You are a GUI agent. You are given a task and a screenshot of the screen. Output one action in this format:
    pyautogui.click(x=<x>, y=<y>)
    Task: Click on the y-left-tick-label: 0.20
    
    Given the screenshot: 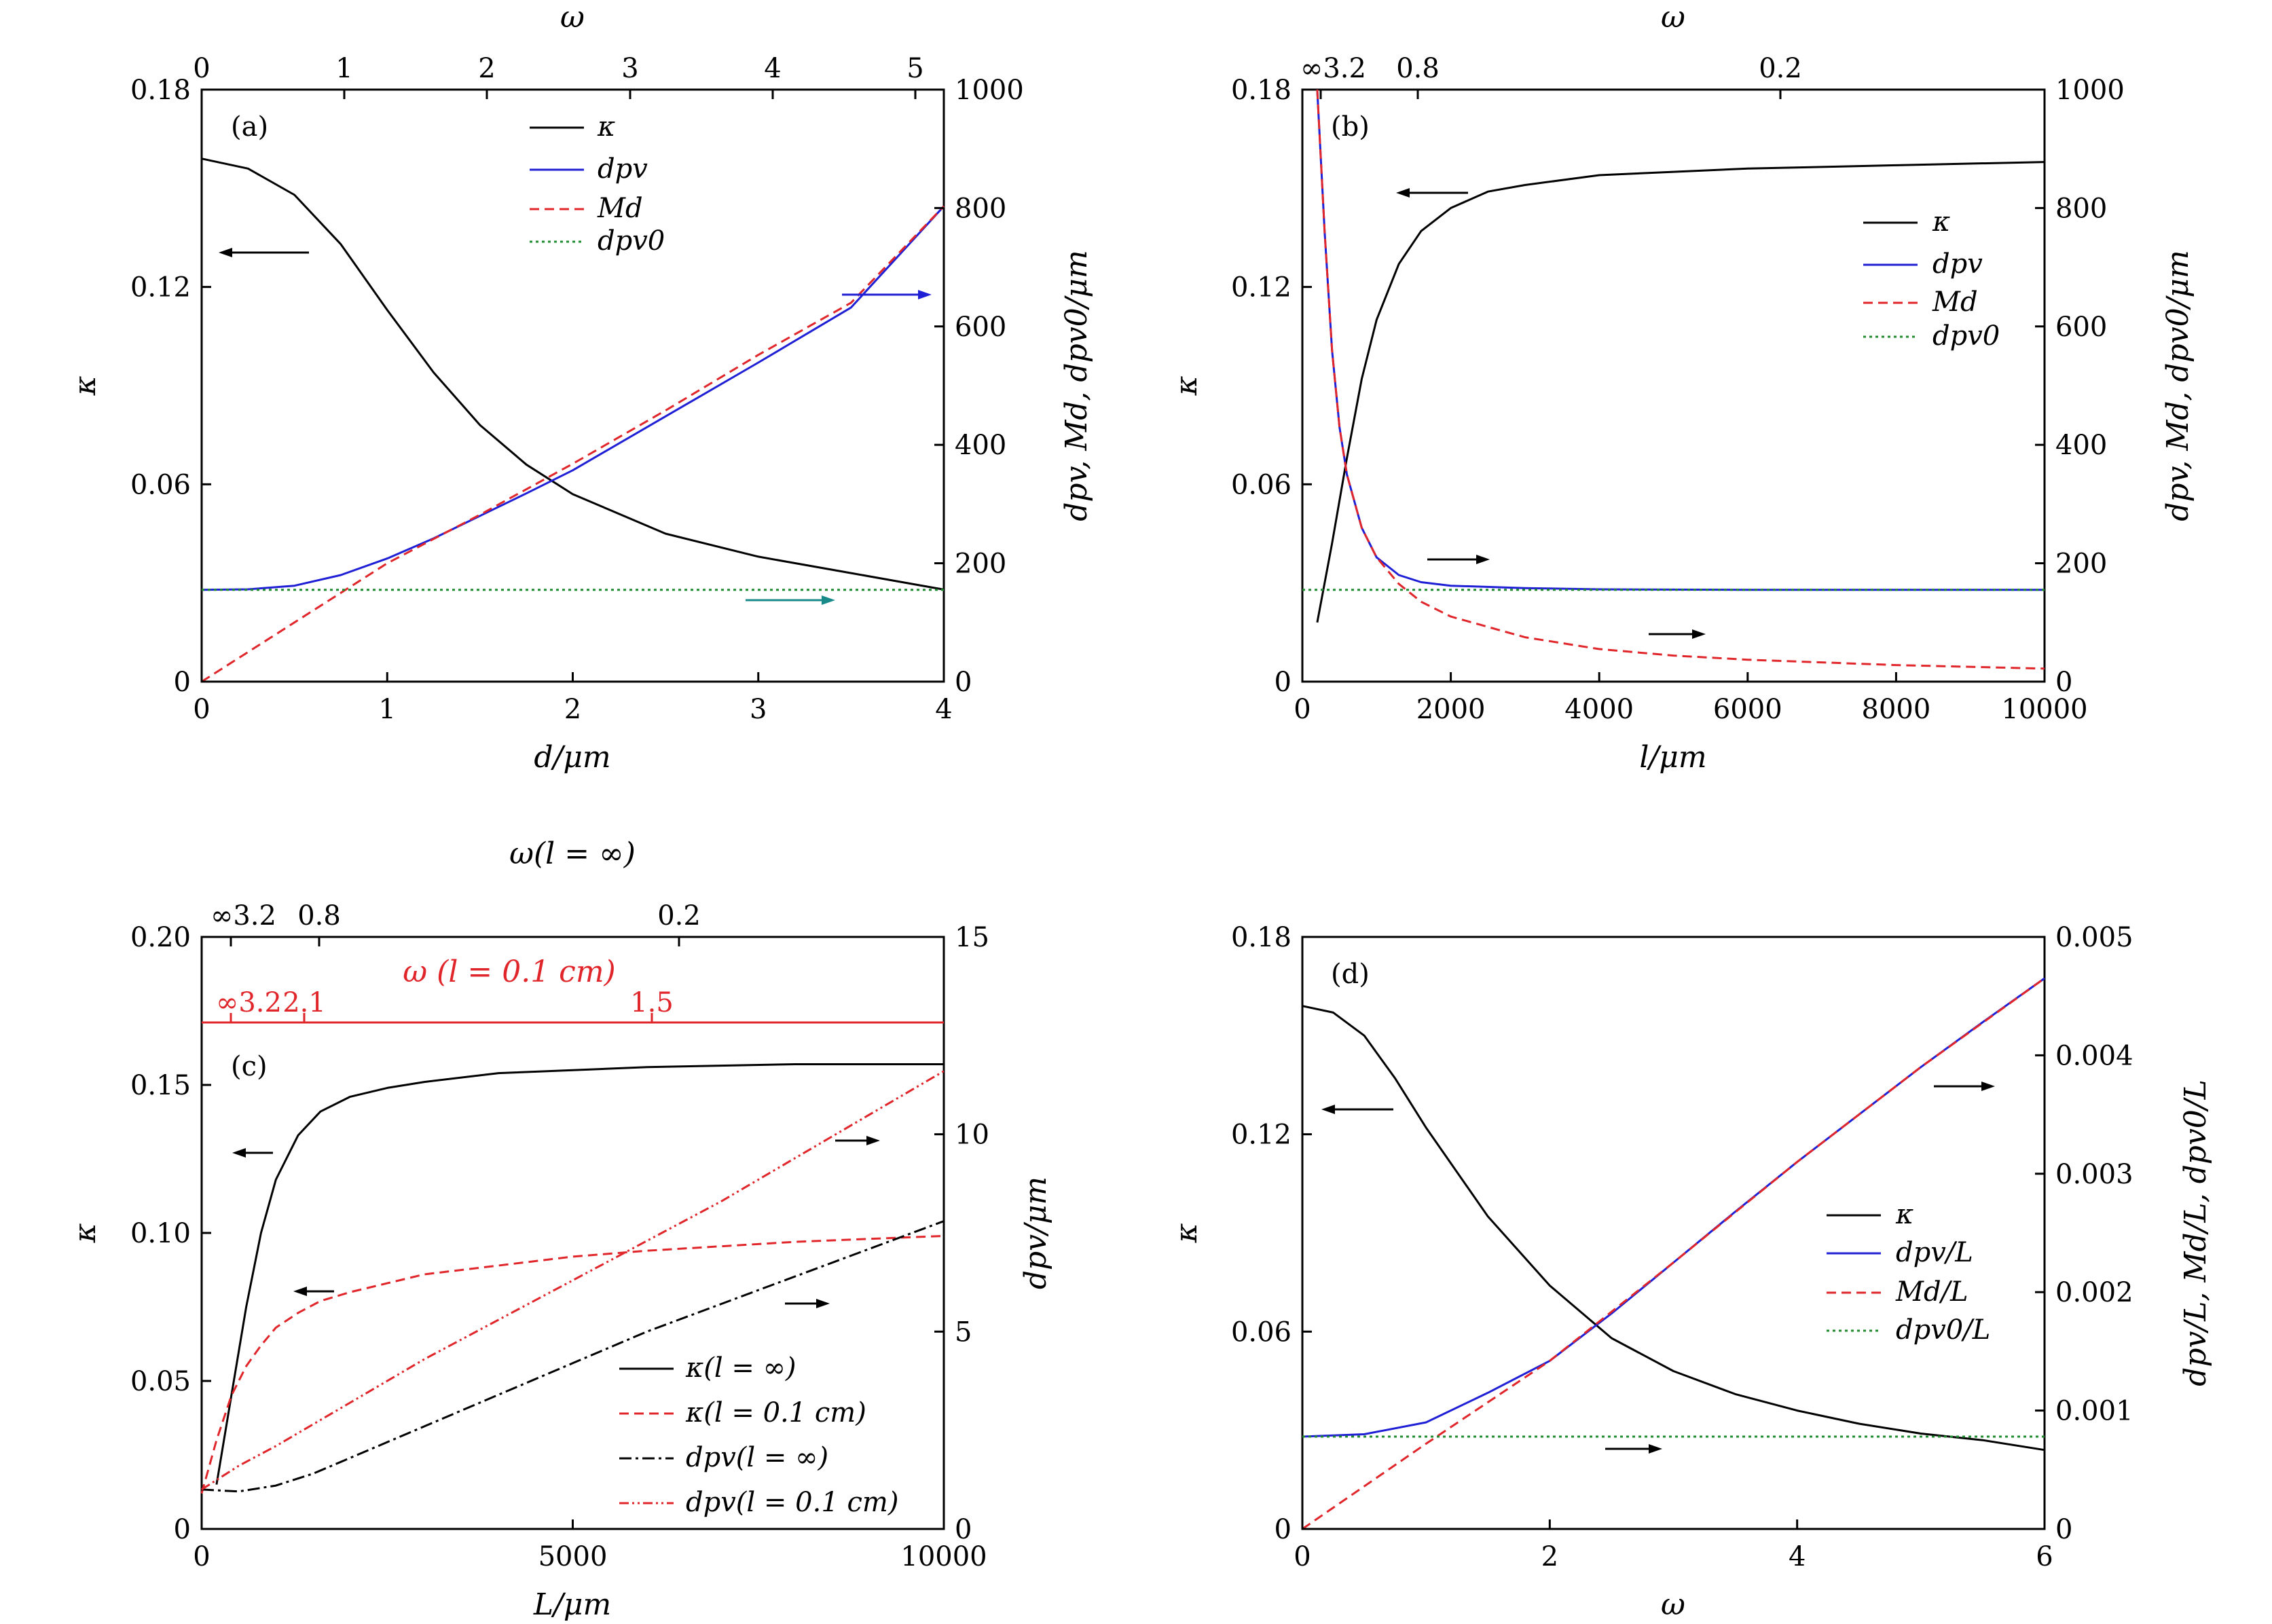 What is the action you would take?
    pyautogui.click(x=160, y=937)
    